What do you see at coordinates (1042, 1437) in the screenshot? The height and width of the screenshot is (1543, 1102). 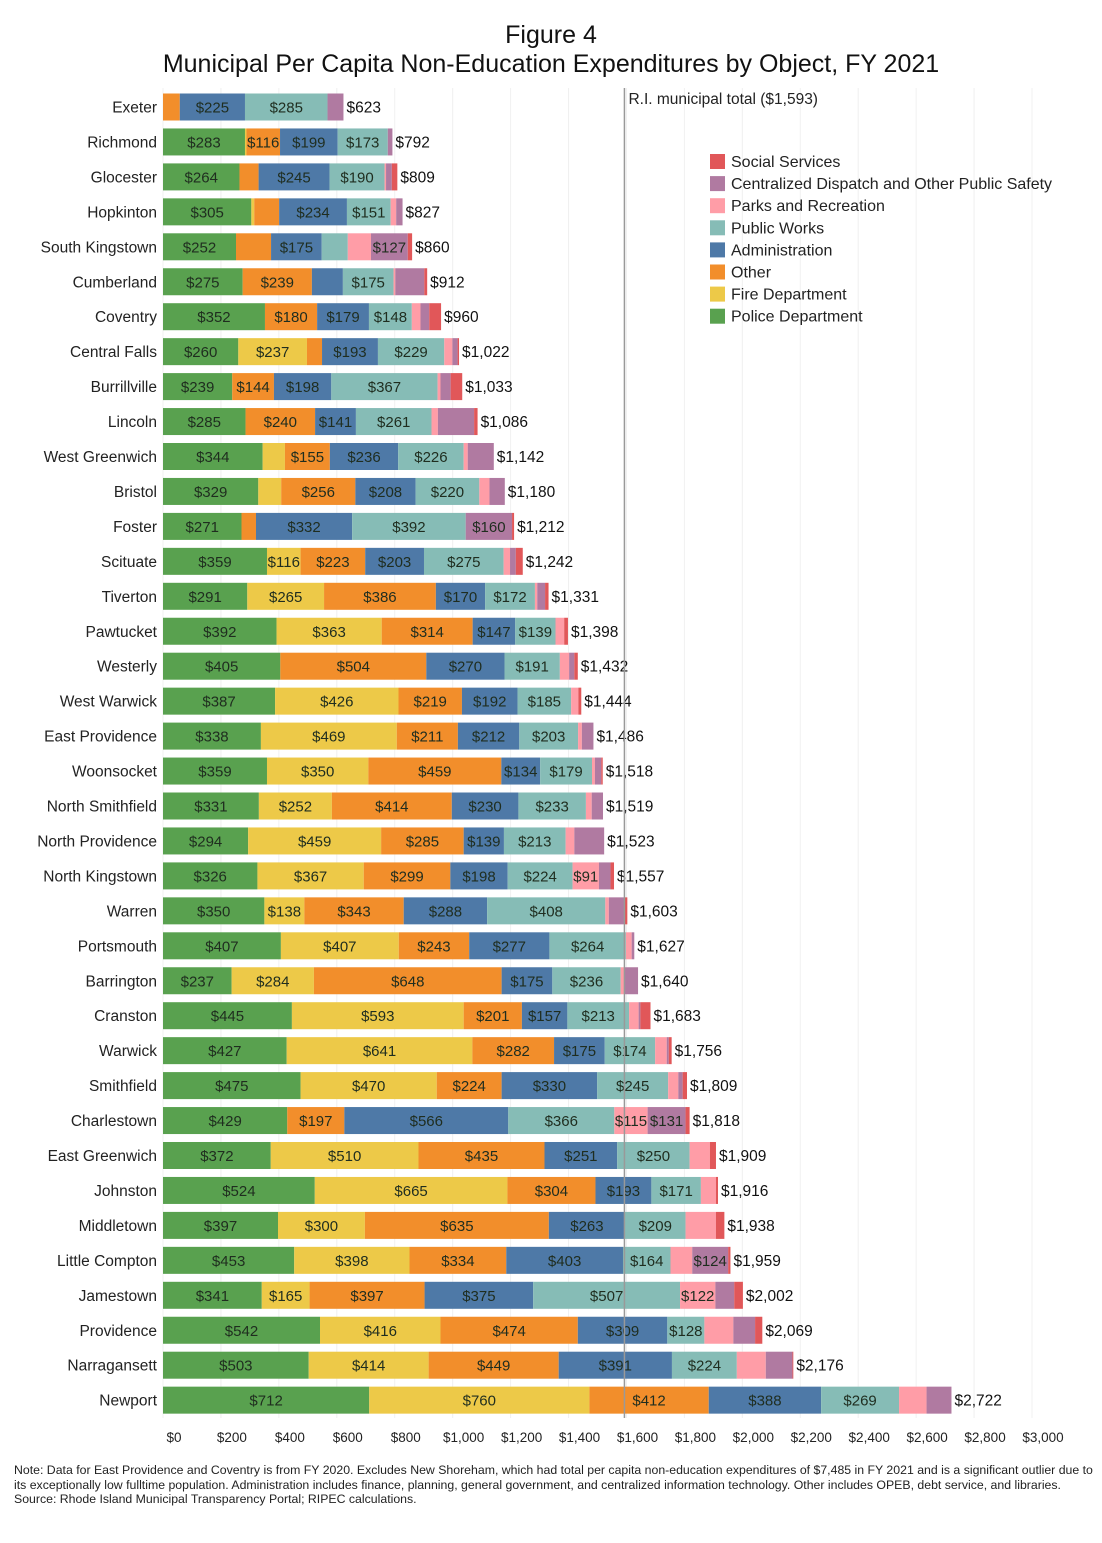 I see `x-tick-label: $3,000` at bounding box center [1042, 1437].